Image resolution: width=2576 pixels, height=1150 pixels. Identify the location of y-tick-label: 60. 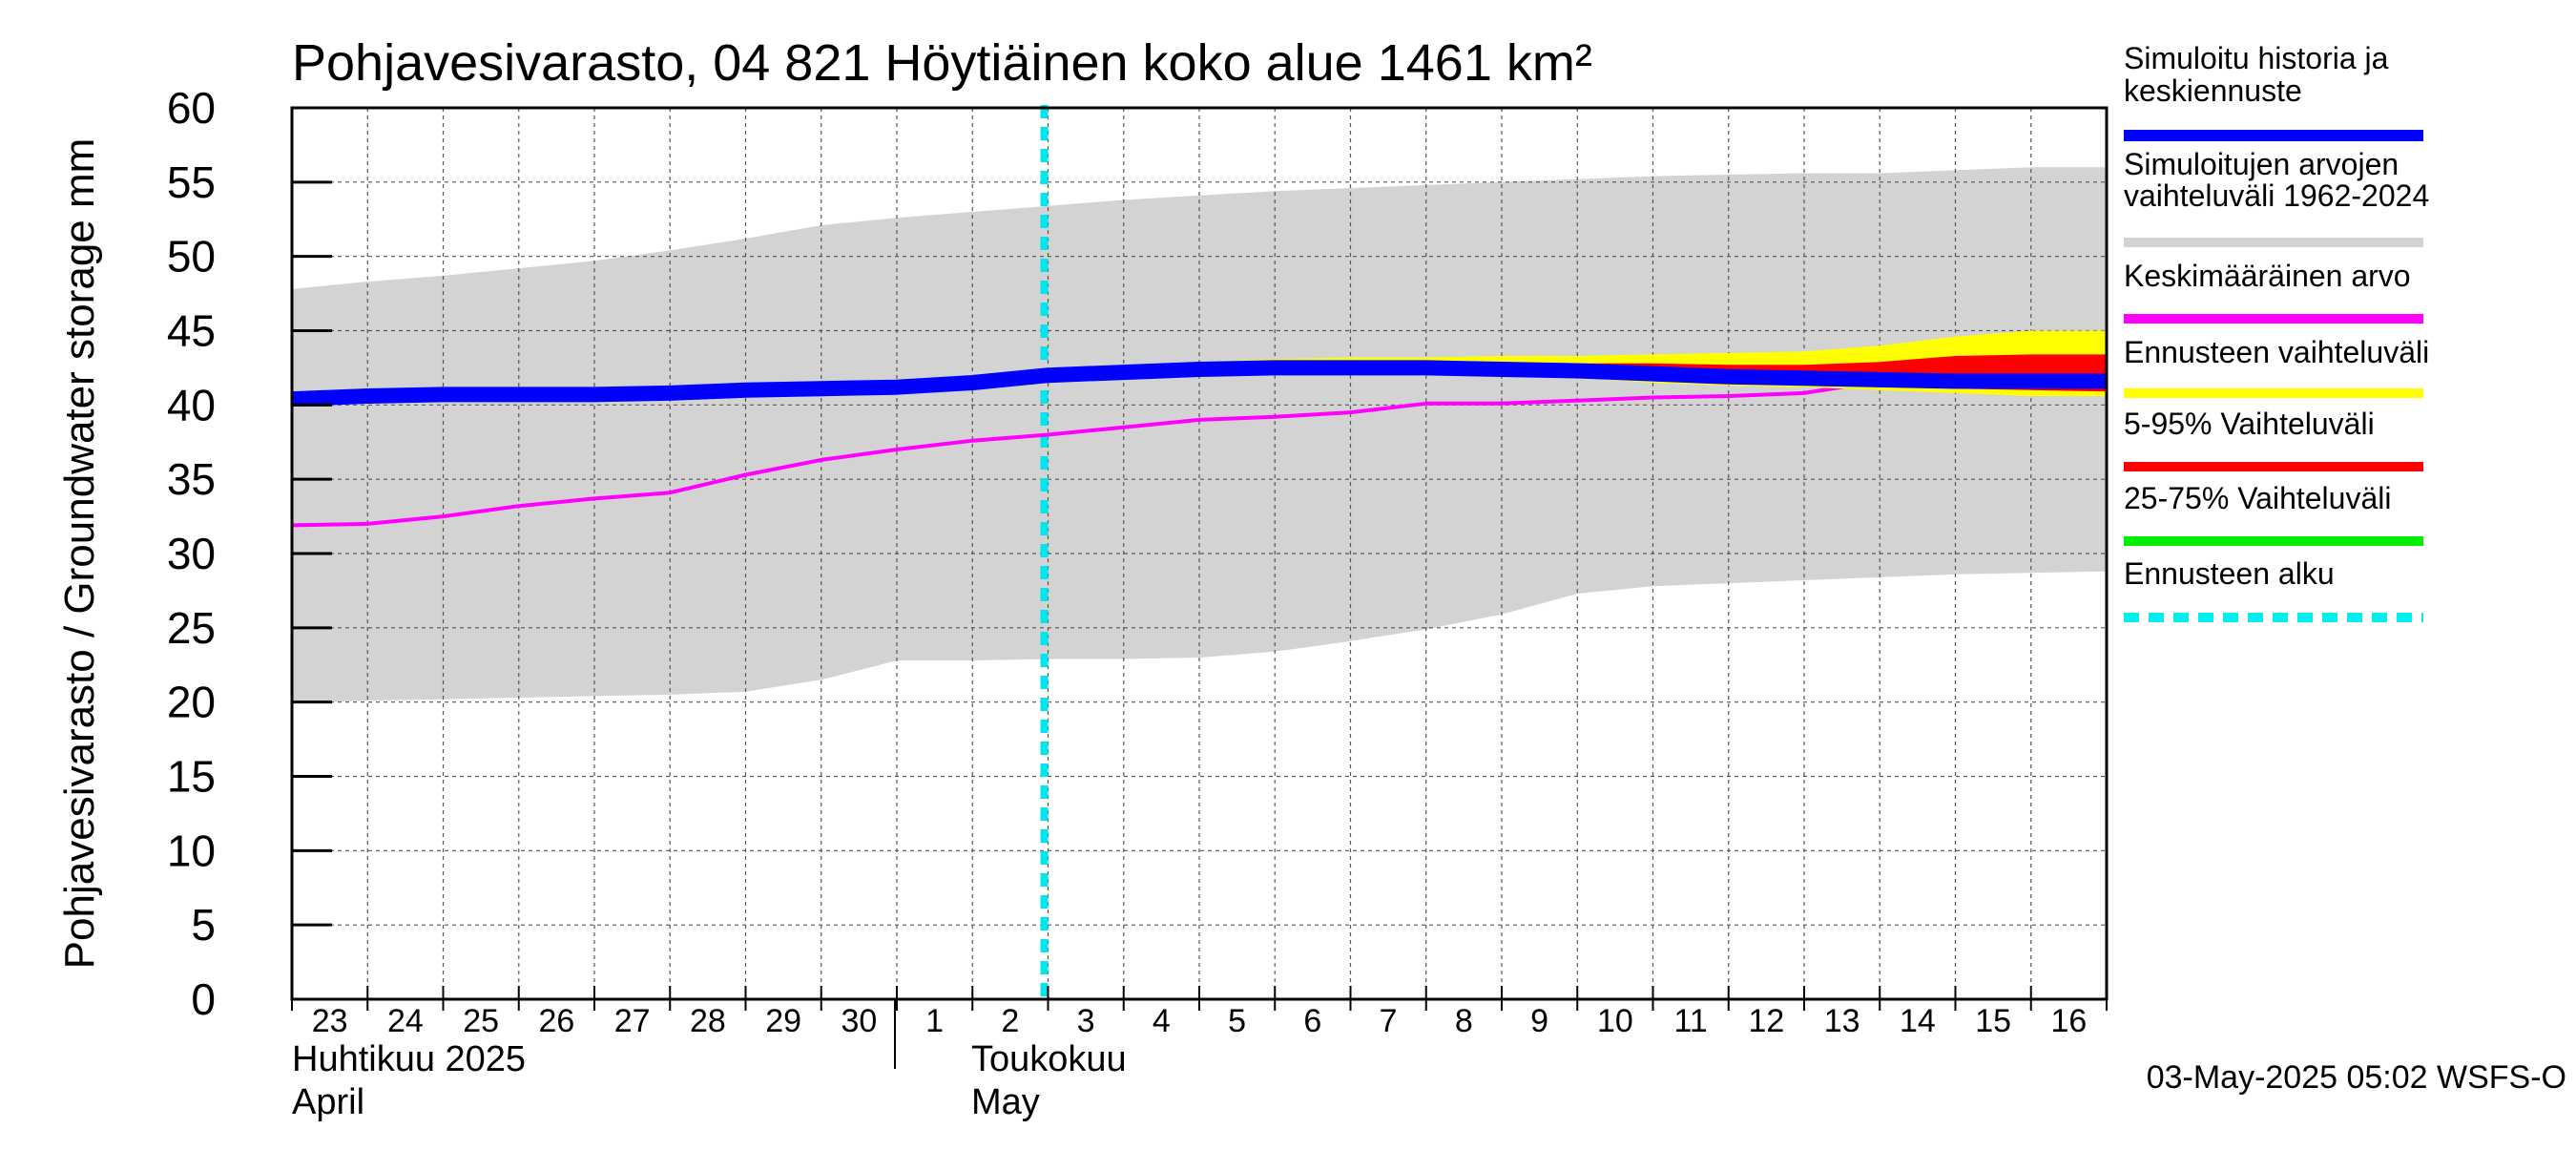
(191, 108).